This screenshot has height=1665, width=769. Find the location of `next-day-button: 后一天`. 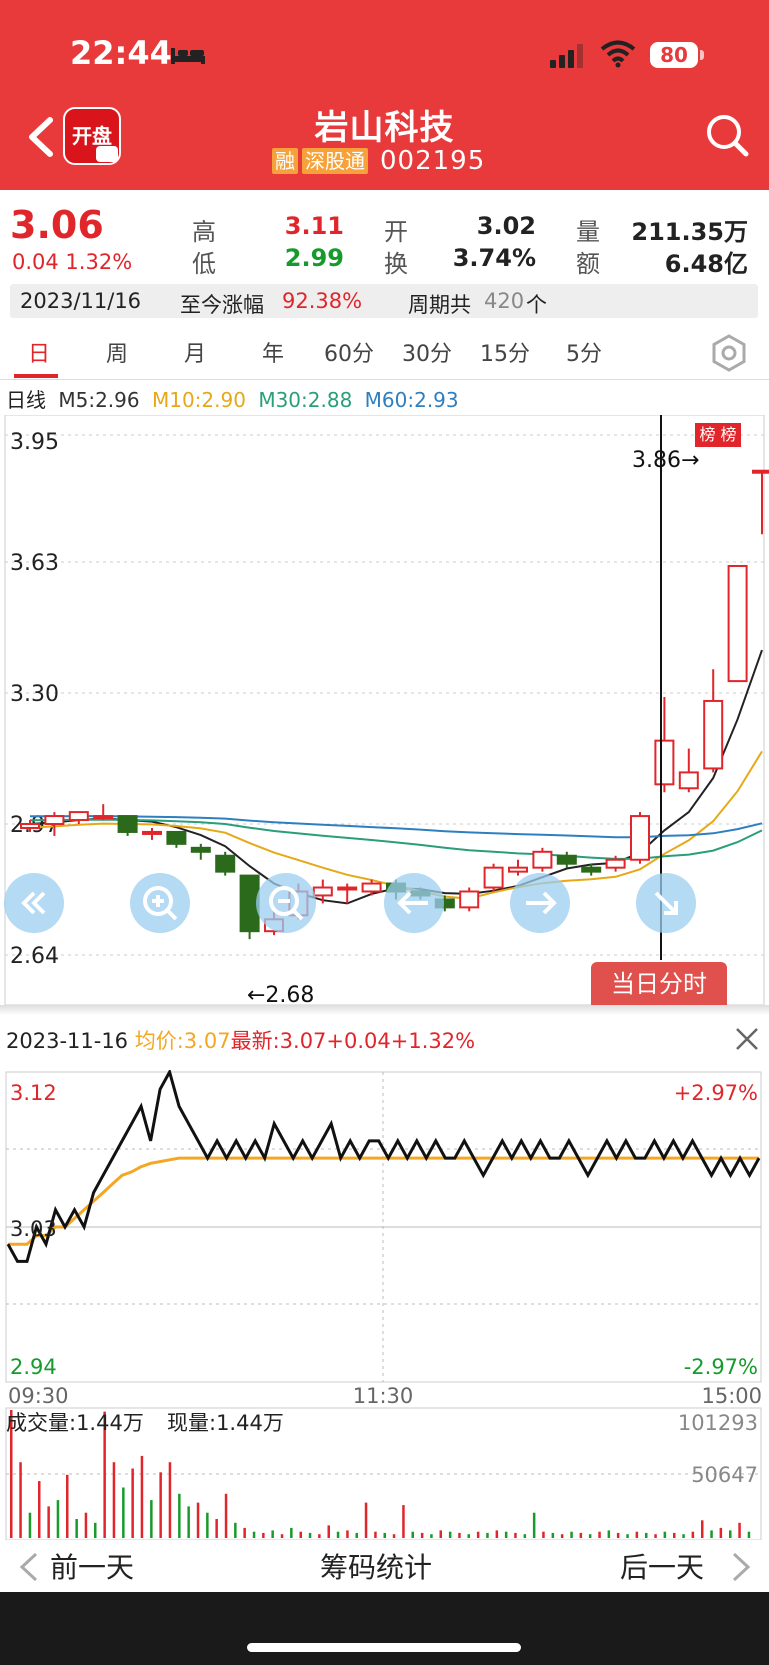

next-day-button: 后一天 is located at coordinates (662, 1567).